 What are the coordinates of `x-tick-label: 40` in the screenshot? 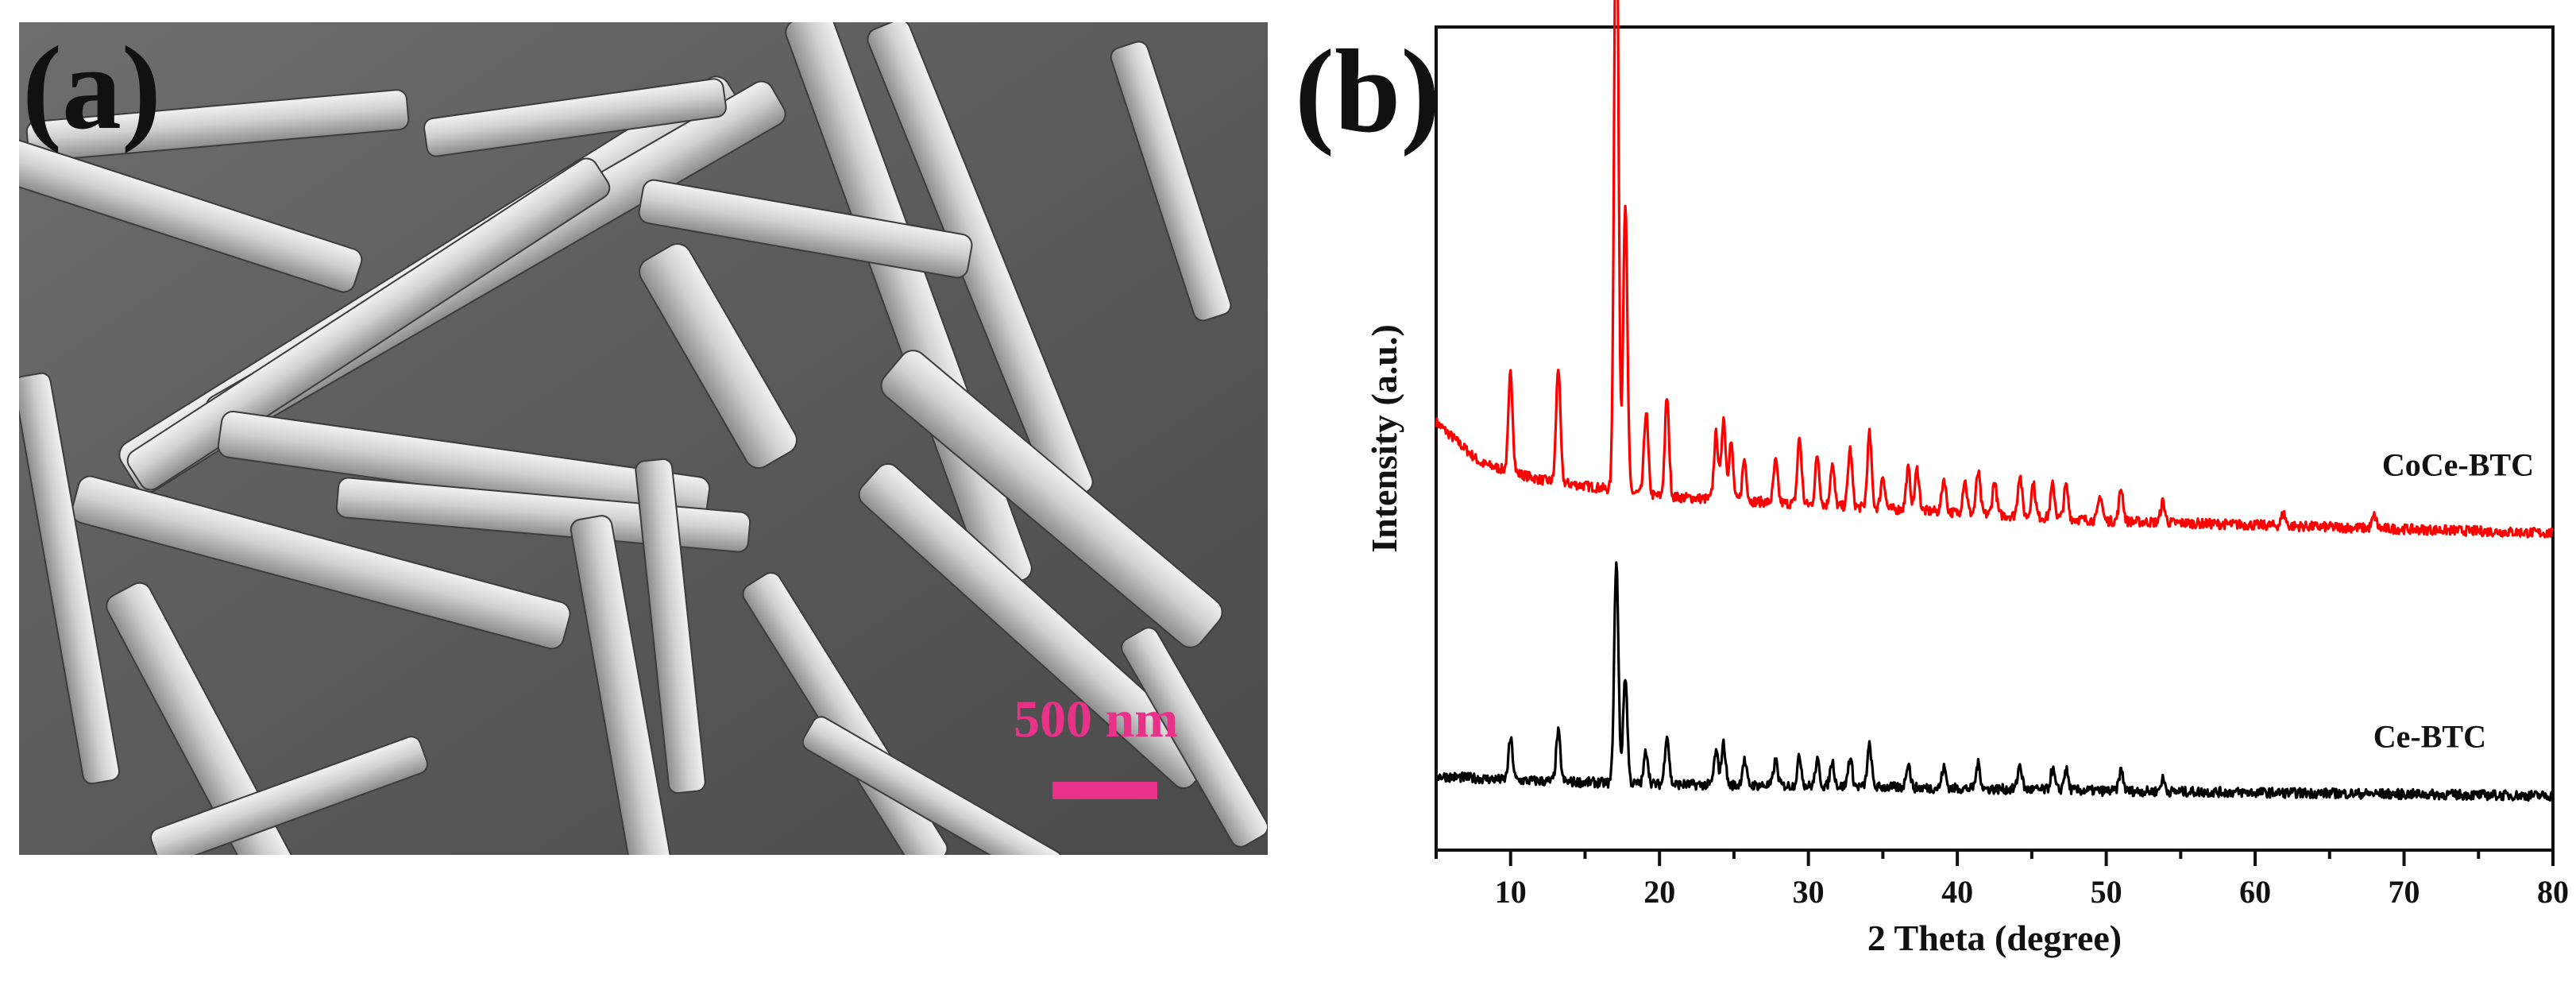 It's located at (1957, 892).